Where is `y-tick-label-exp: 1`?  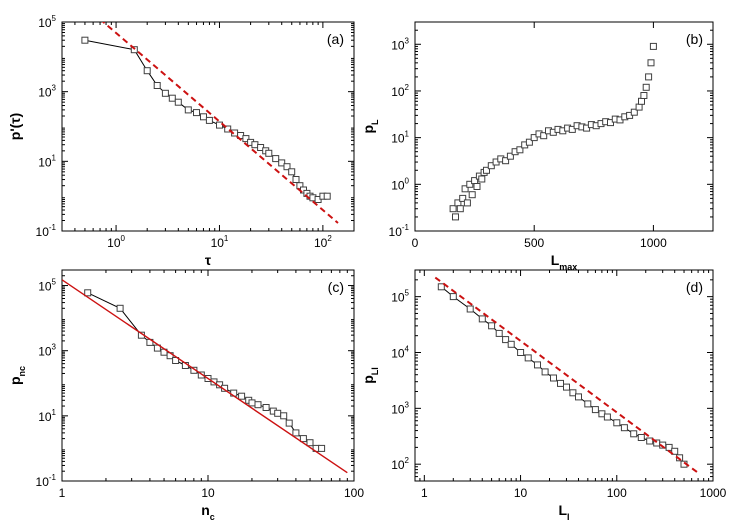 y-tick-label-exp: 1 is located at coordinates (54, 412).